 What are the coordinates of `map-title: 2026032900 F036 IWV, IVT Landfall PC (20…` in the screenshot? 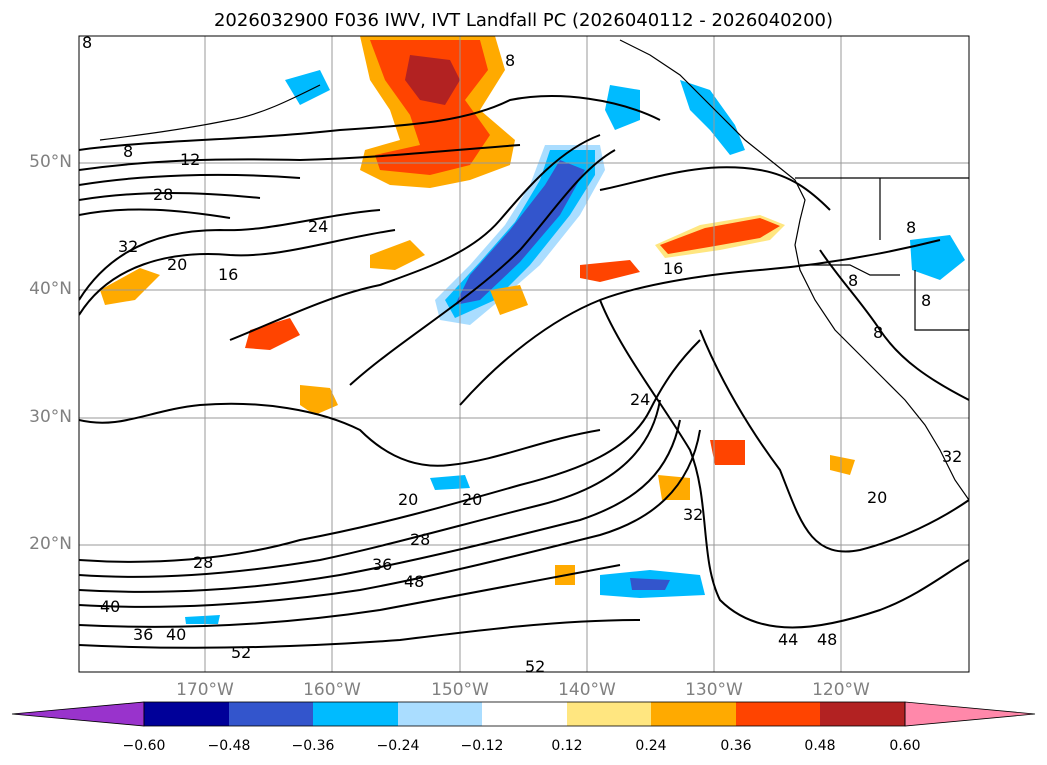 It's located at (523, 20).